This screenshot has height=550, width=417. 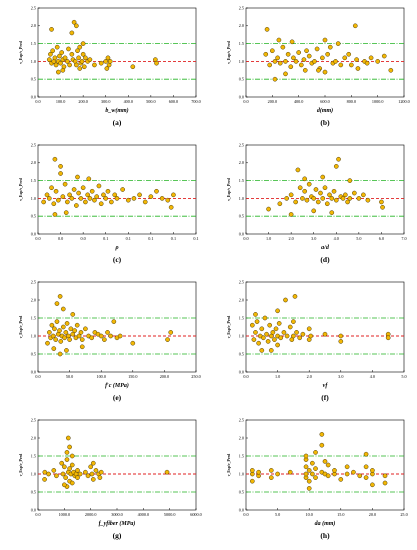 I want to click on y-tick-label: 1.5, so click(x=241, y=43).